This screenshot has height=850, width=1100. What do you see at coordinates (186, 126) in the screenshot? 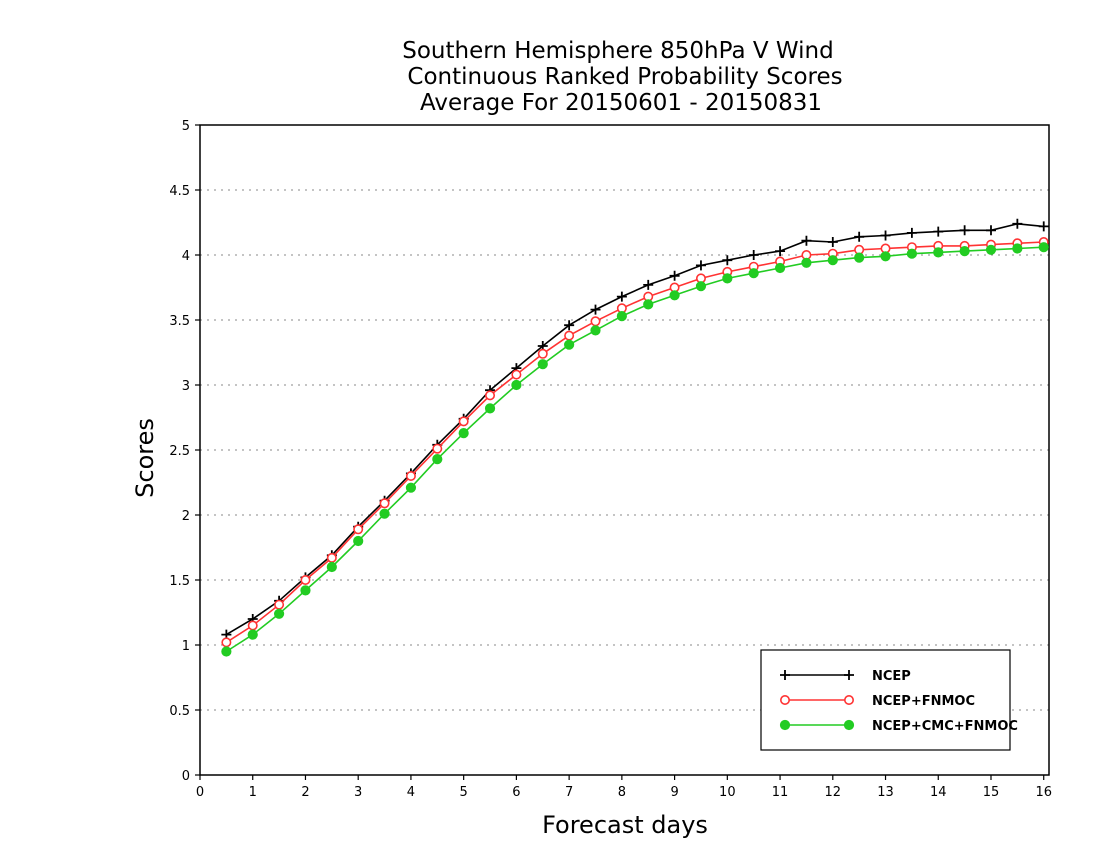
I see `y-tick-label: 5` at bounding box center [186, 126].